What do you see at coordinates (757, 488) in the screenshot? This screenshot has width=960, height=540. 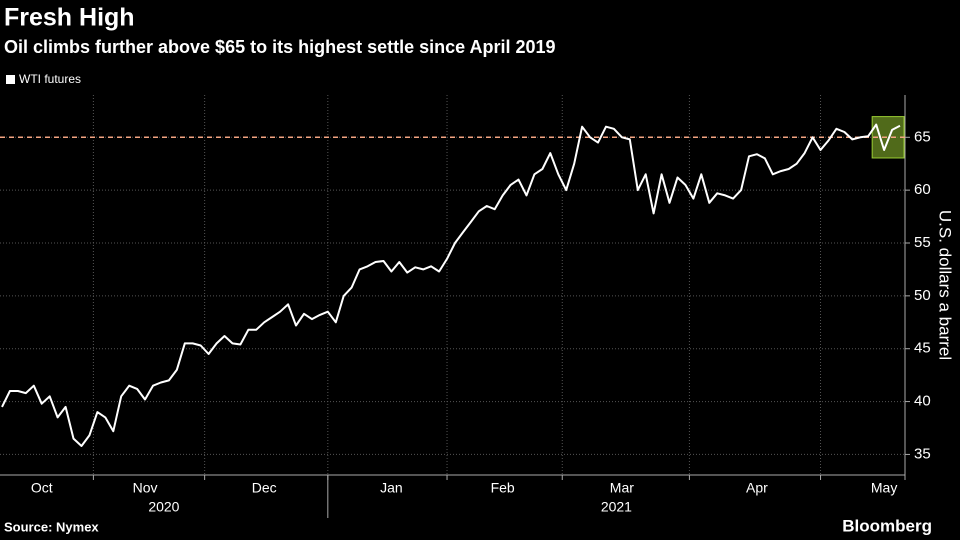 I see `x-tick-label: Apr` at bounding box center [757, 488].